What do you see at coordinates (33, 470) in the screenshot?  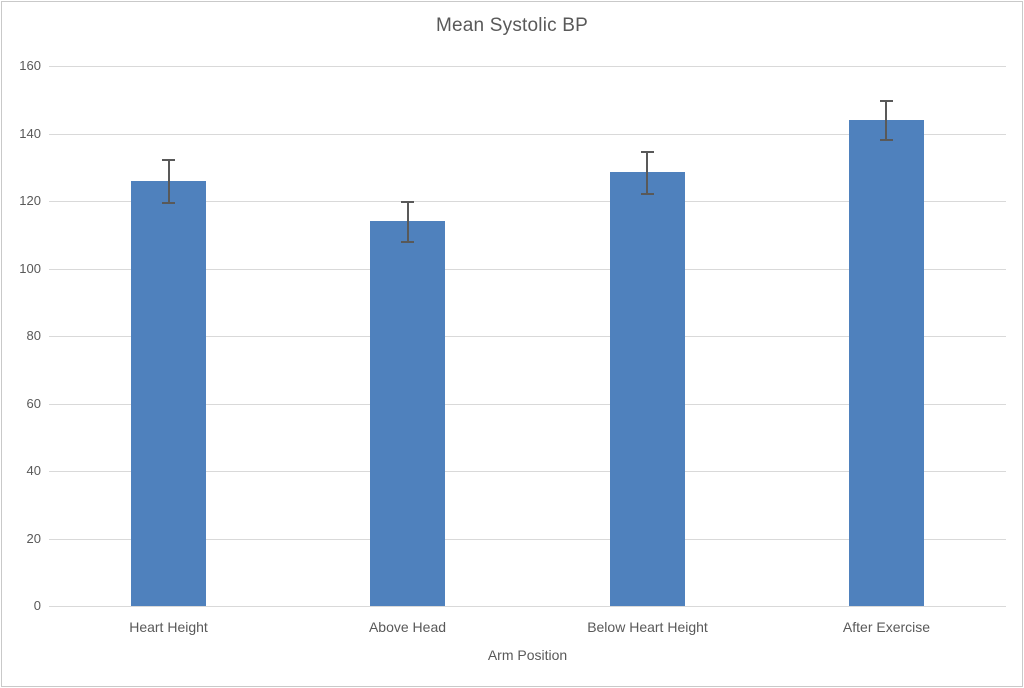 I see `y-tick-label: 40` at bounding box center [33, 470].